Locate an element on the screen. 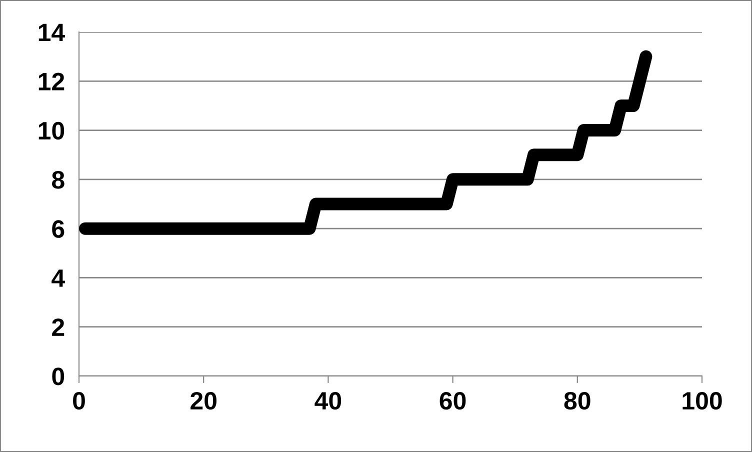 This screenshot has width=752, height=452. x-tick-label: 100 is located at coordinates (702, 401).